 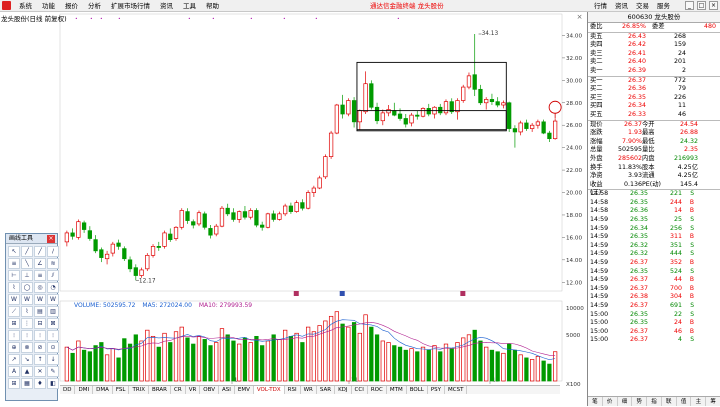 What do you see at coordinates (437, 390) in the screenshot?
I see `indicator-tab: PSY` at bounding box center [437, 390].